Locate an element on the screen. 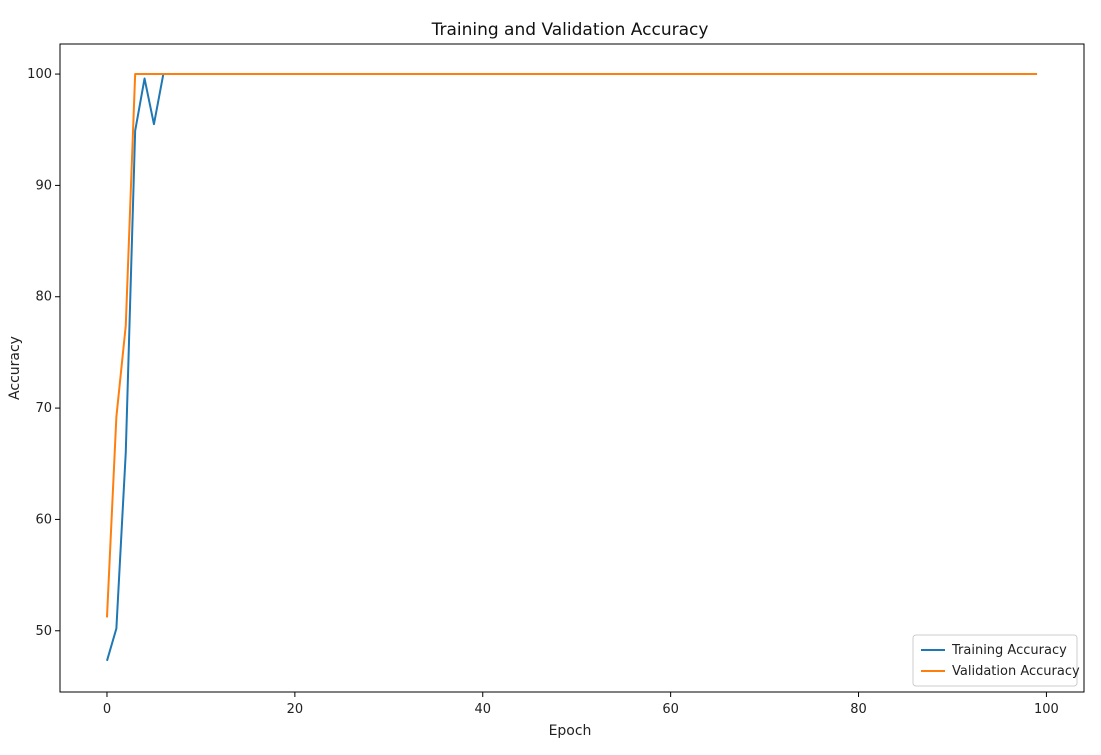 This screenshot has width=1101, height=755. y-tick-label: 50 is located at coordinates (43, 631).